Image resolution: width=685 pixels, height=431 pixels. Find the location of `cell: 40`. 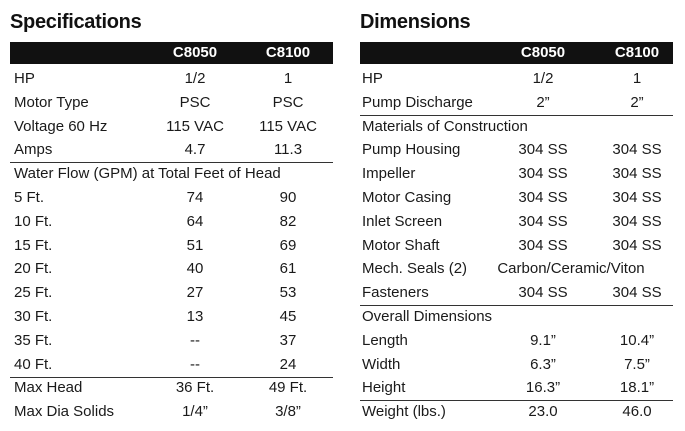

cell: 40 is located at coordinates (195, 269).